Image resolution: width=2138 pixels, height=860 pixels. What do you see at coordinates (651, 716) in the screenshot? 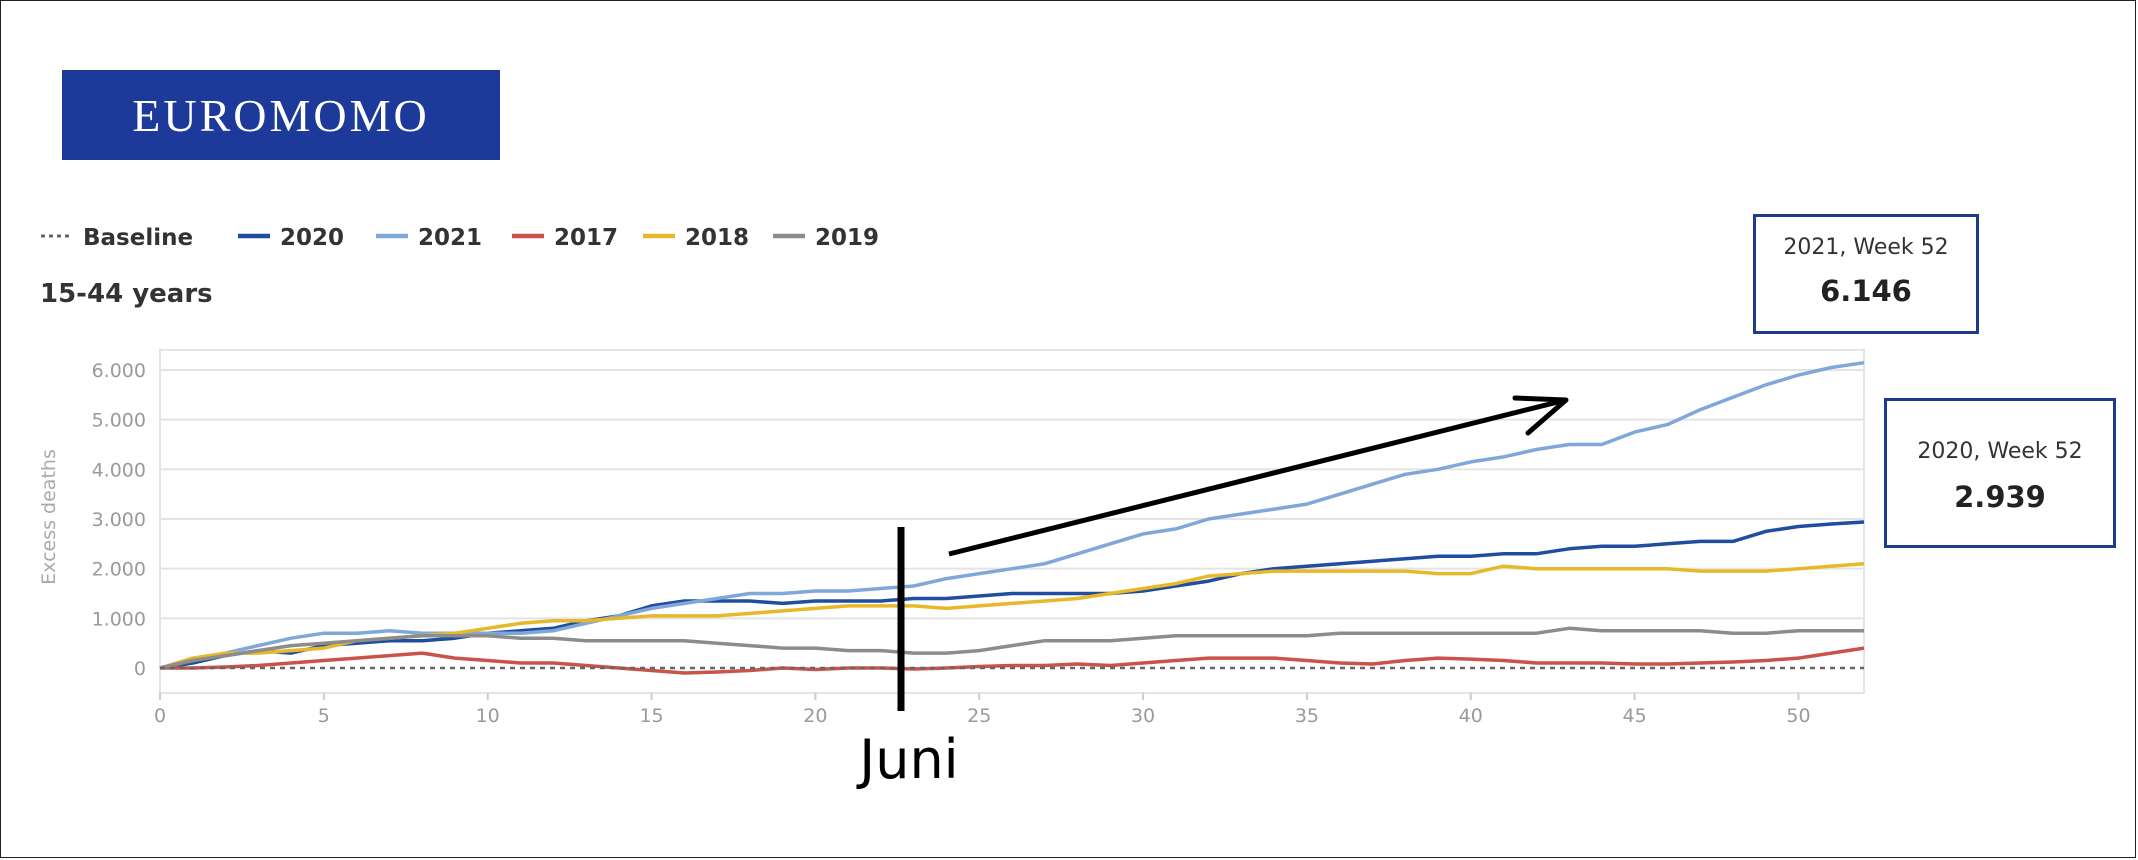
I see `x-tick-label: 15` at bounding box center [651, 716].